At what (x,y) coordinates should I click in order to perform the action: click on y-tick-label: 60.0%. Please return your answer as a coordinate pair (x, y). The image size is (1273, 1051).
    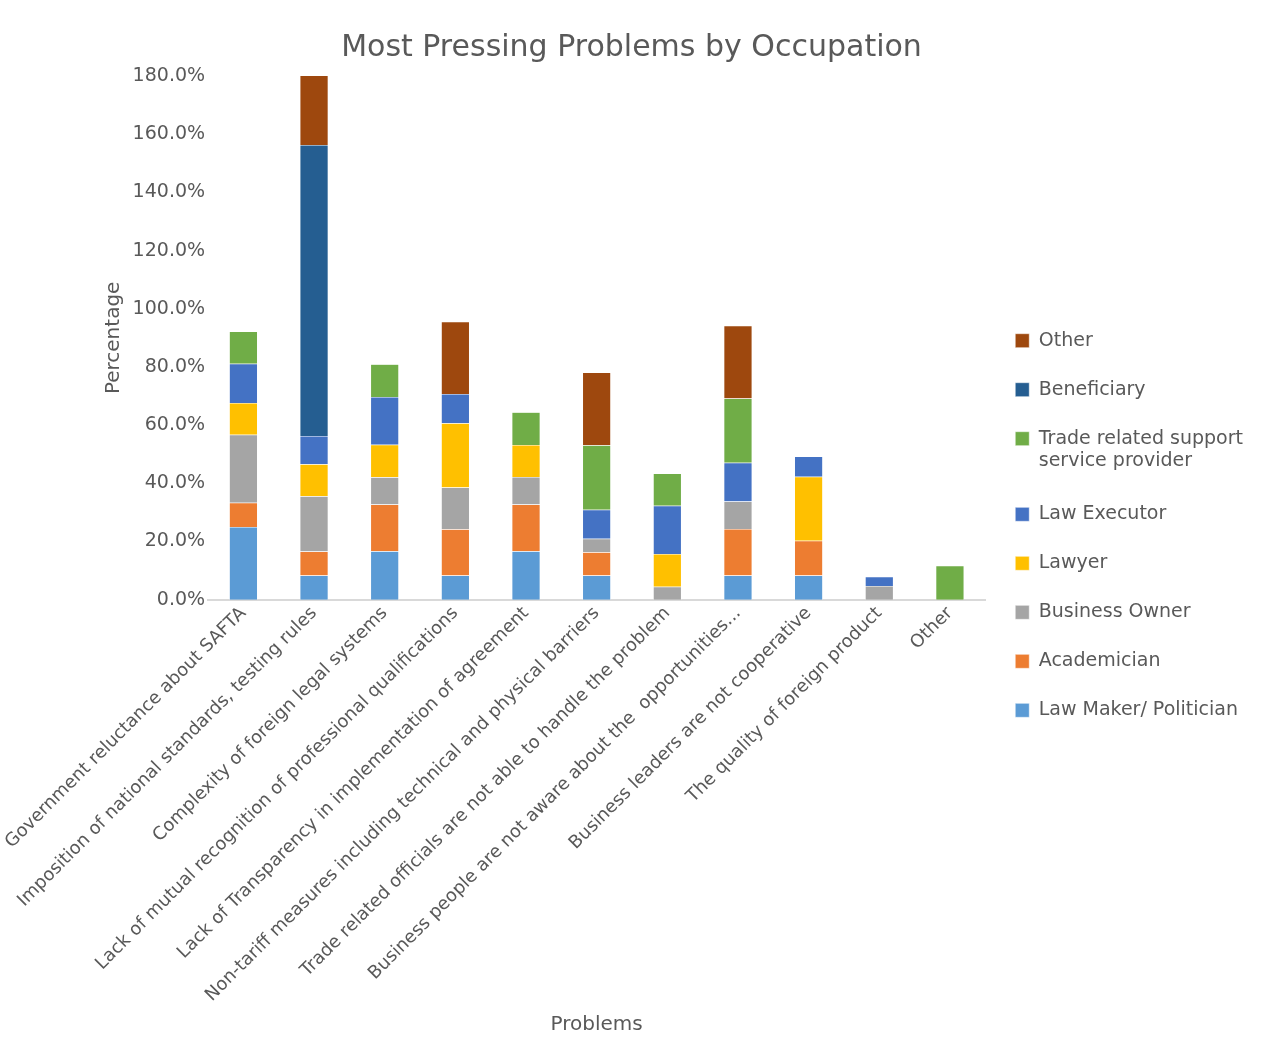
    Looking at the image, I should click on (175, 423).